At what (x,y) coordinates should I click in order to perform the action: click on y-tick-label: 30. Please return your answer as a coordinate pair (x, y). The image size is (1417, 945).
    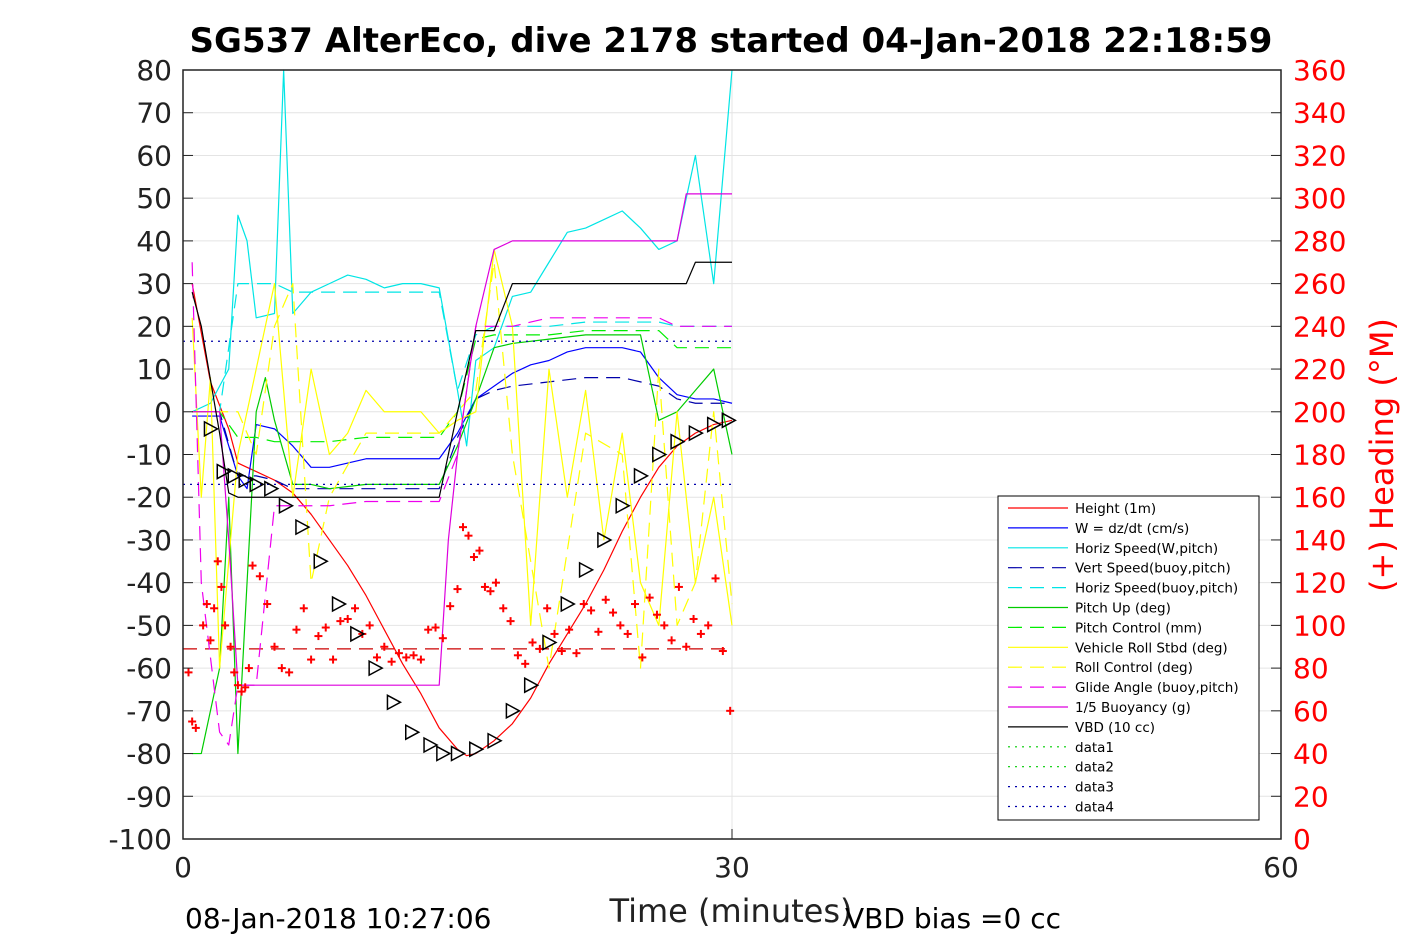
    Looking at the image, I should click on (154, 284).